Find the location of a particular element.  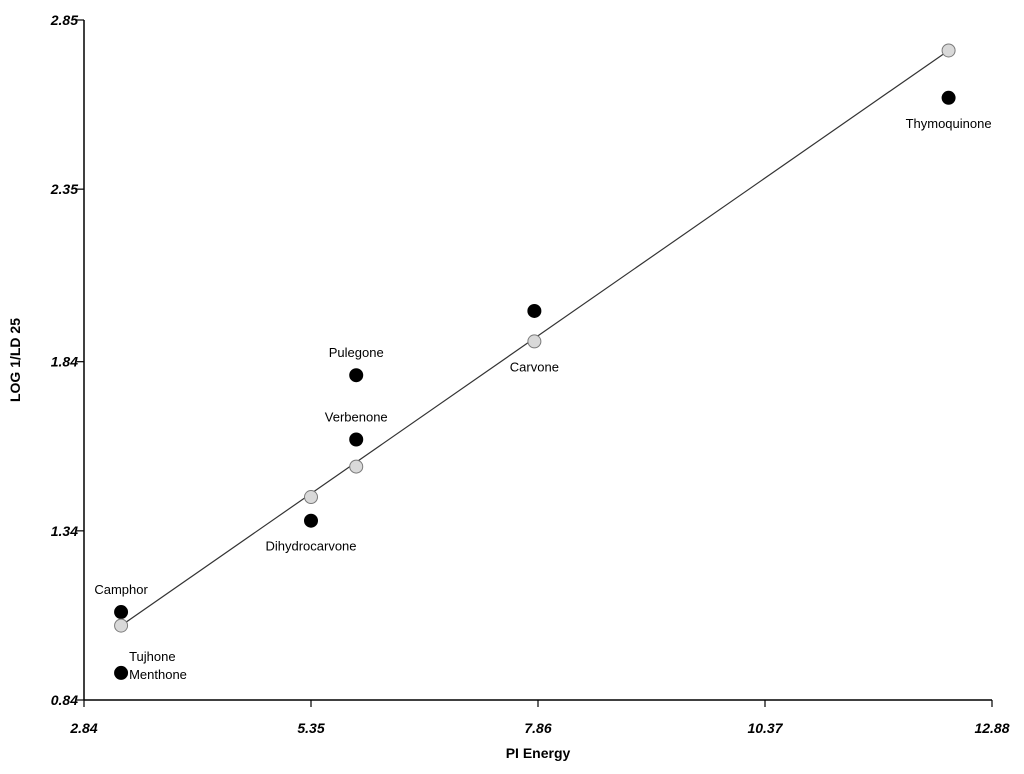

y-tick-label: 0.84 is located at coordinates (64, 700).